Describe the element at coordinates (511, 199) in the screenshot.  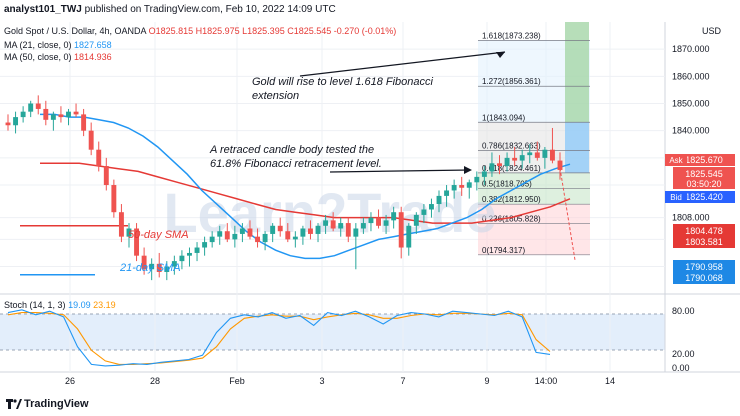
I see `fib-level-label: 0.382(1812.950)` at that location.